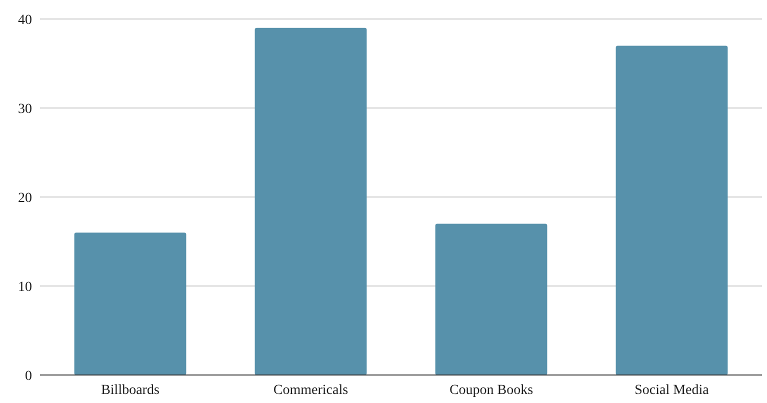  I want to click on x-tick-label: Billboards, so click(130, 390).